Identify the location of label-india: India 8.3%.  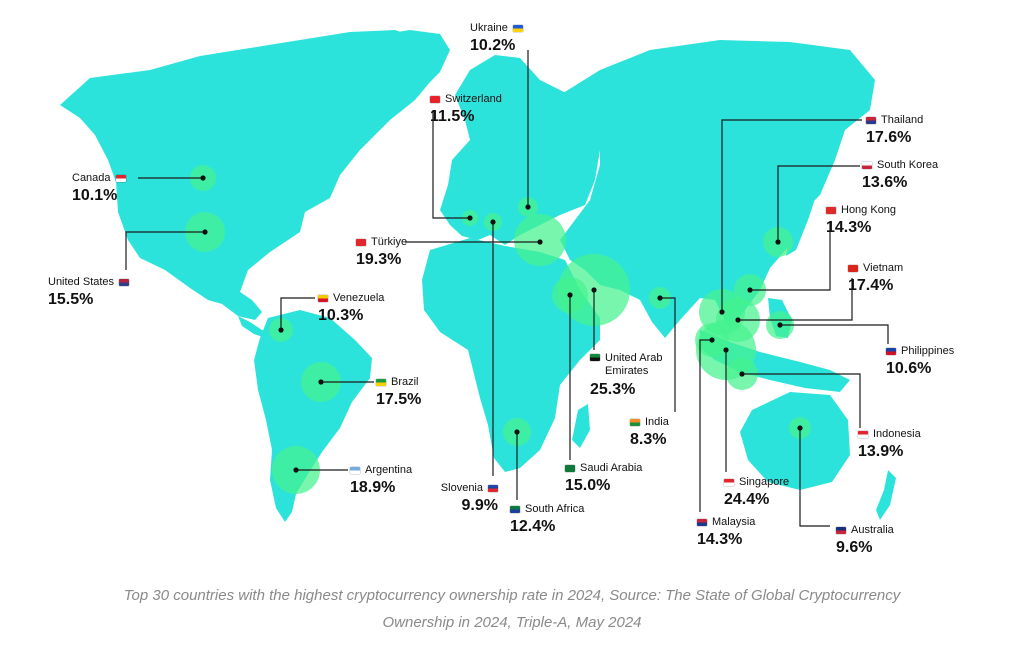
(649, 432).